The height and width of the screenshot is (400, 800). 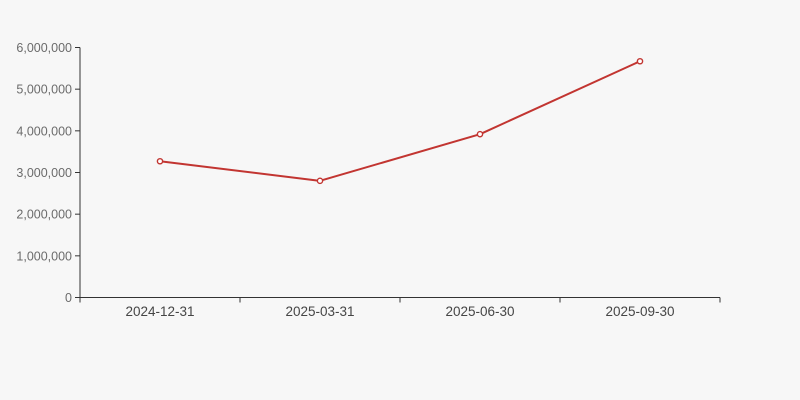 I want to click on y-axis-label: 1,000,000, so click(x=44, y=256).